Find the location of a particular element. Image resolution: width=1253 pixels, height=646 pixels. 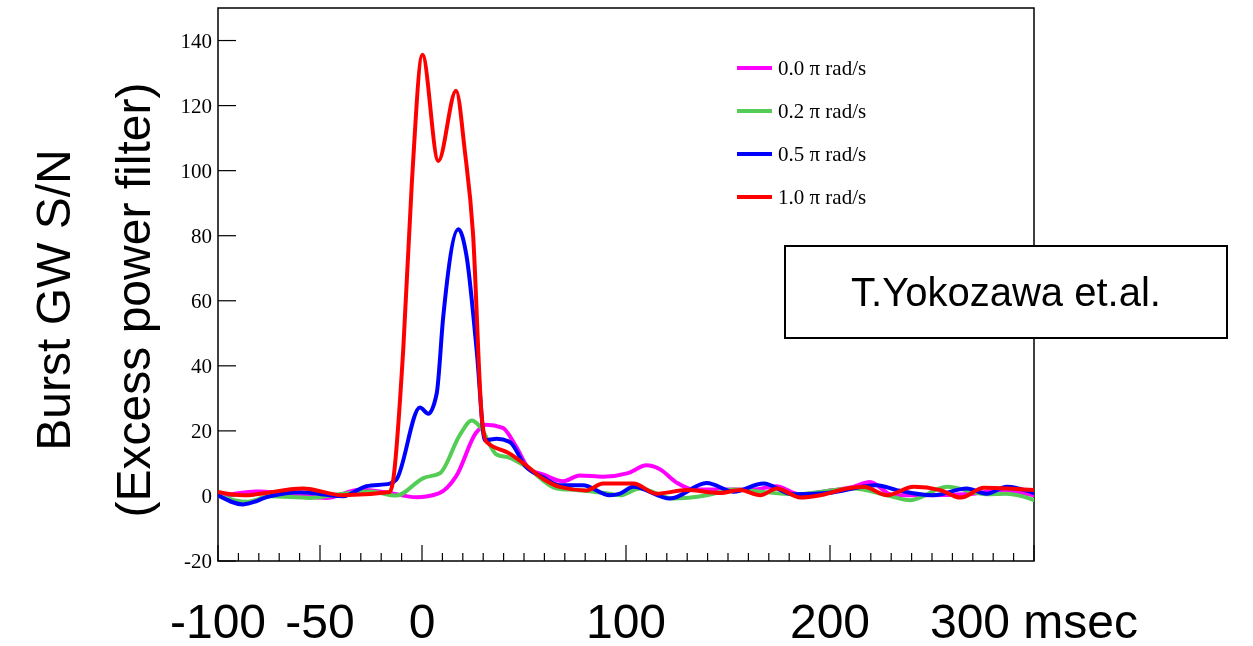

legend-label: 0.2 π rad/s is located at coordinates (822, 111).